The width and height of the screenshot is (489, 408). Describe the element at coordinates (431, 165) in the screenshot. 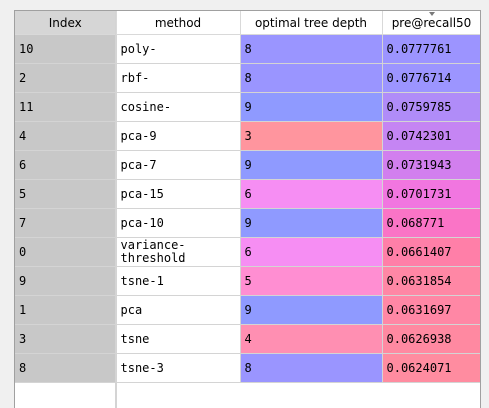

I see `pre-recall50-cell: 0.0731943` at that location.